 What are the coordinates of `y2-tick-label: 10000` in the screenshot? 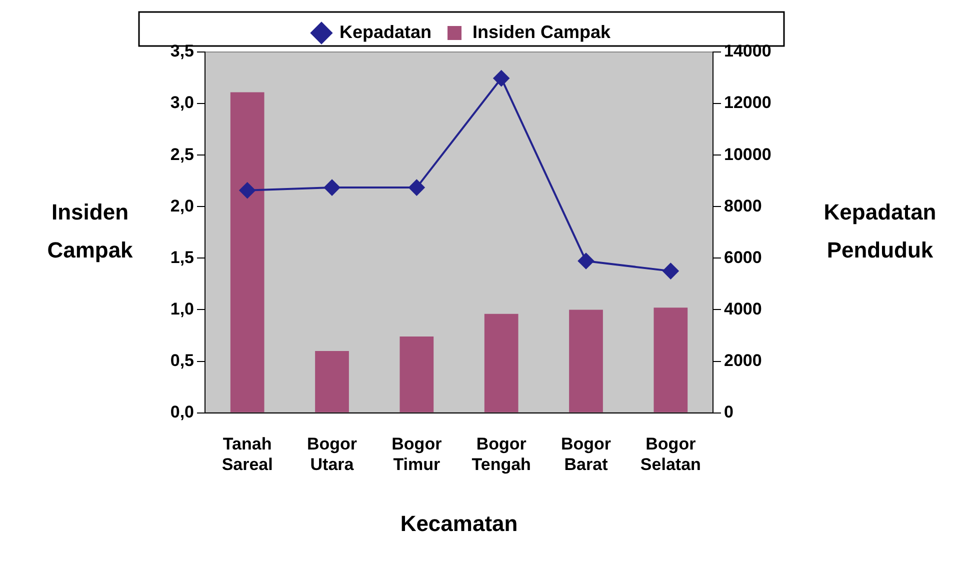 It's located at (748, 154).